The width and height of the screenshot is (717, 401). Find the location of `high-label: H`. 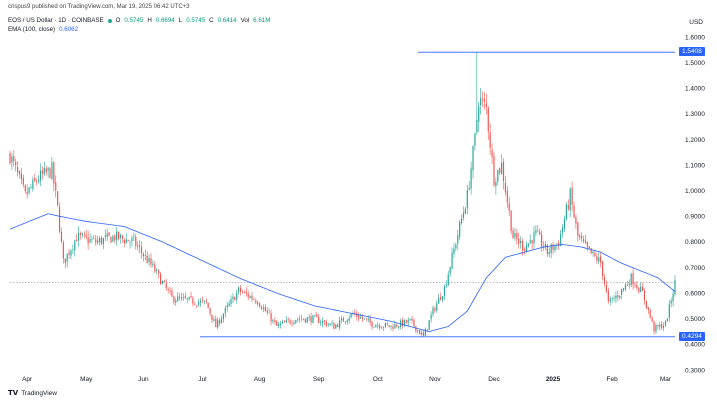

high-label: H is located at coordinates (149, 20).